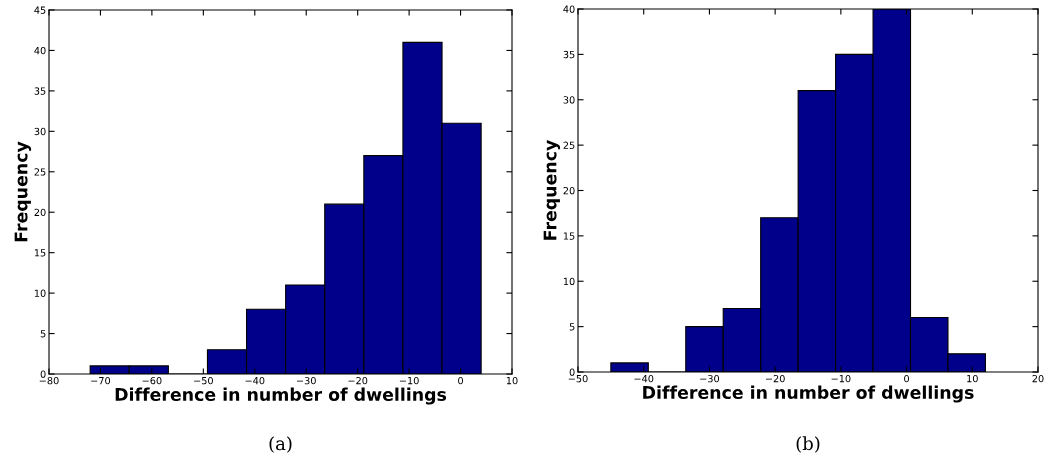  What do you see at coordinates (808, 444) in the screenshot?
I see `text: (b)` at bounding box center [808, 444].